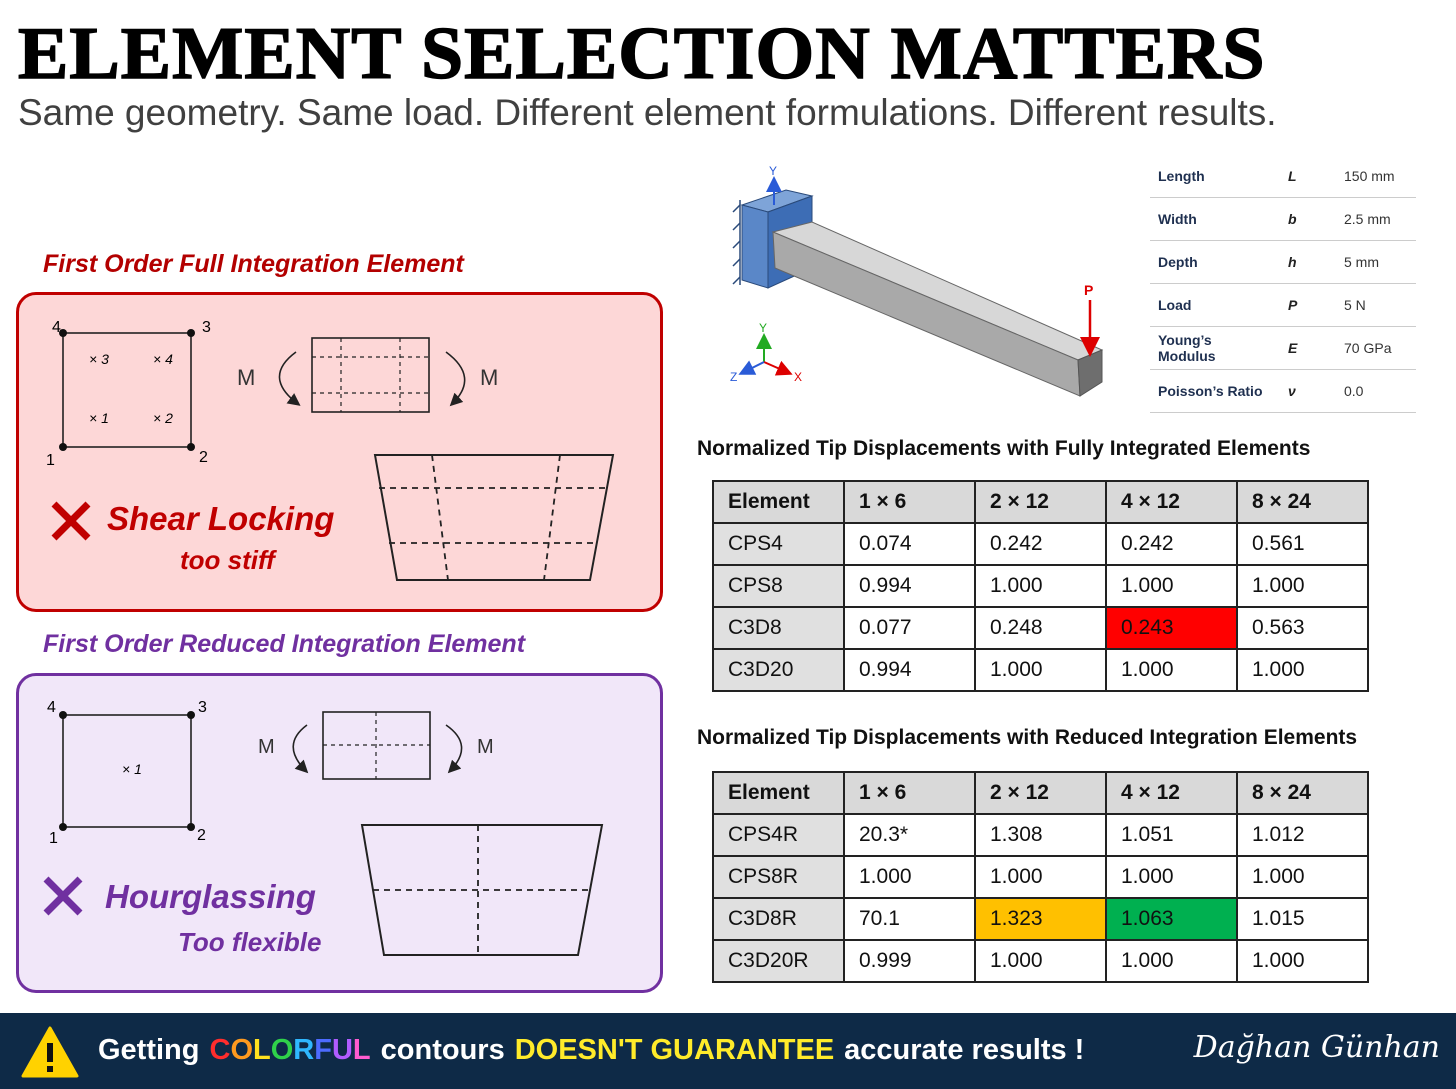 The height and width of the screenshot is (1089, 1456). What do you see at coordinates (1376, 348) in the screenshot?
I see `property-cell: 70 GPa` at bounding box center [1376, 348].